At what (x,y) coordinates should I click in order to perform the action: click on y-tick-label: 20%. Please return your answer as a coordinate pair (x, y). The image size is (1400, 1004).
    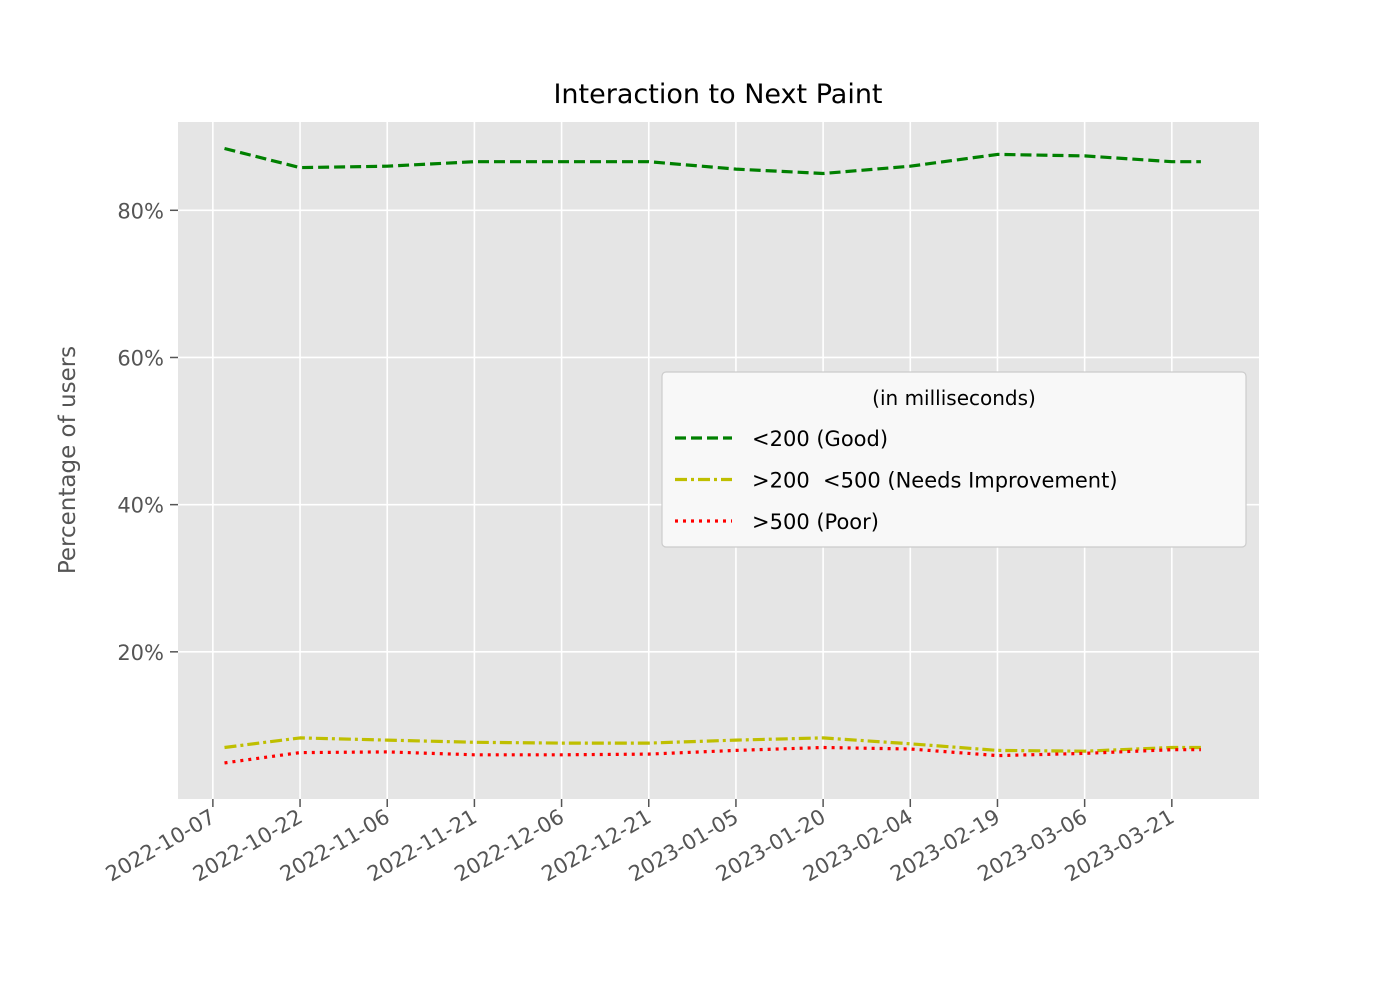
    Looking at the image, I should click on (140, 653).